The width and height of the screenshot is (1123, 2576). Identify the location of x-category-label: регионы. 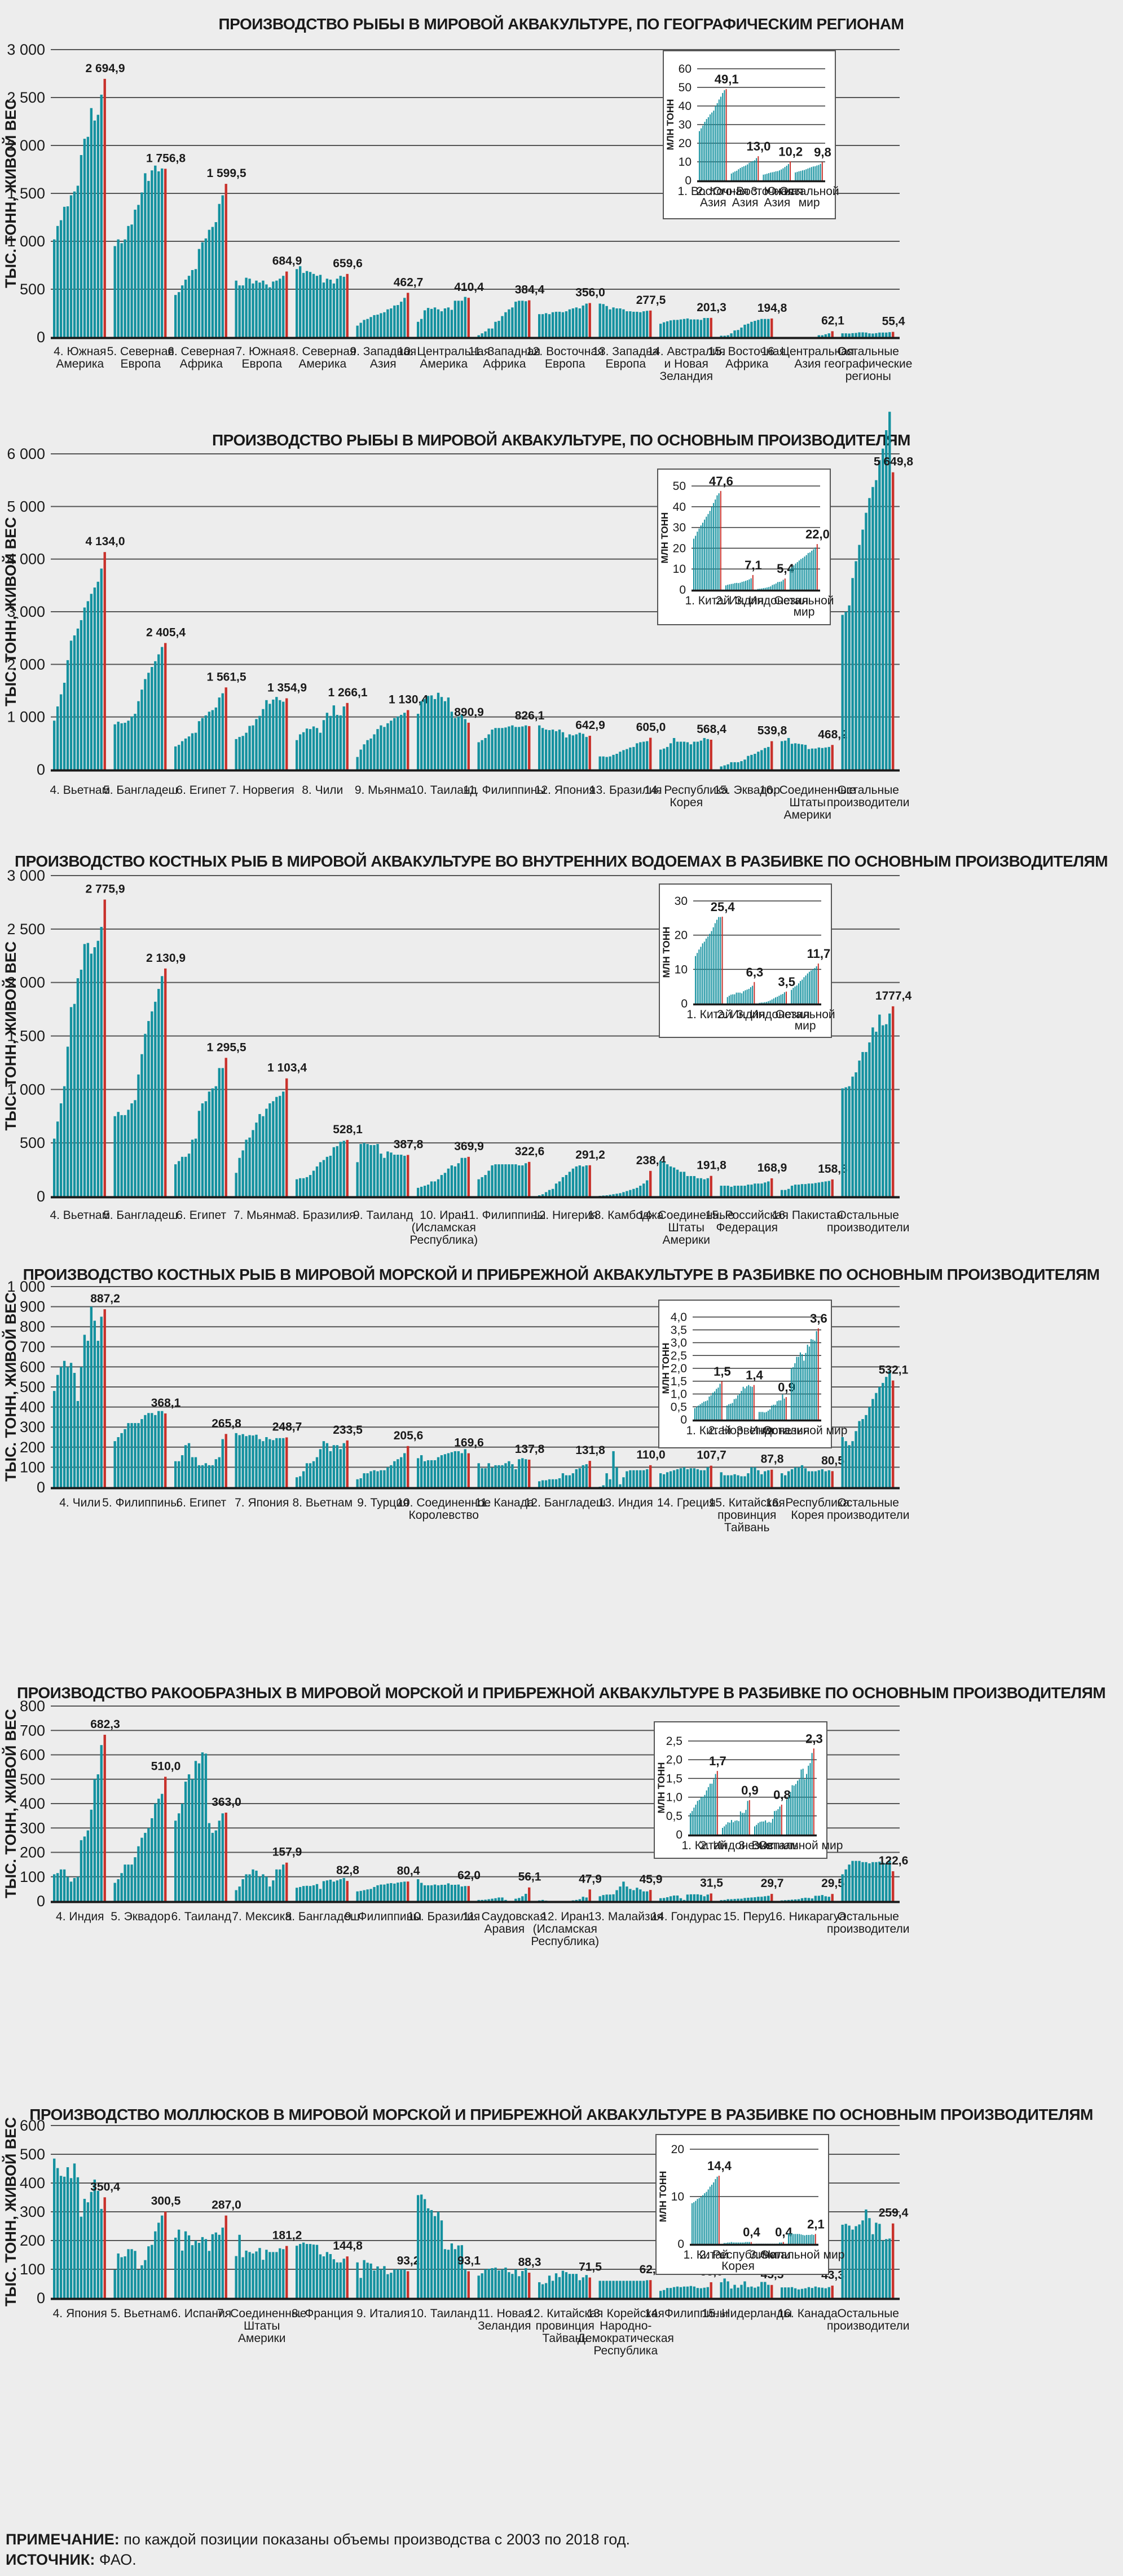
(868, 376).